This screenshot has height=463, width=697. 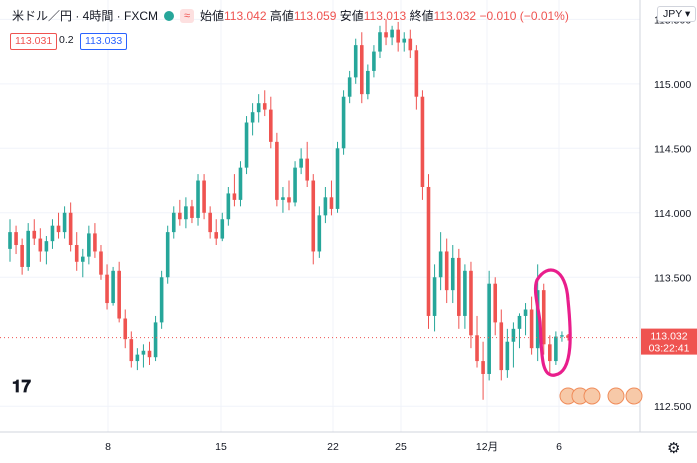 I want to click on x-tick-label: 25, so click(x=401, y=447).